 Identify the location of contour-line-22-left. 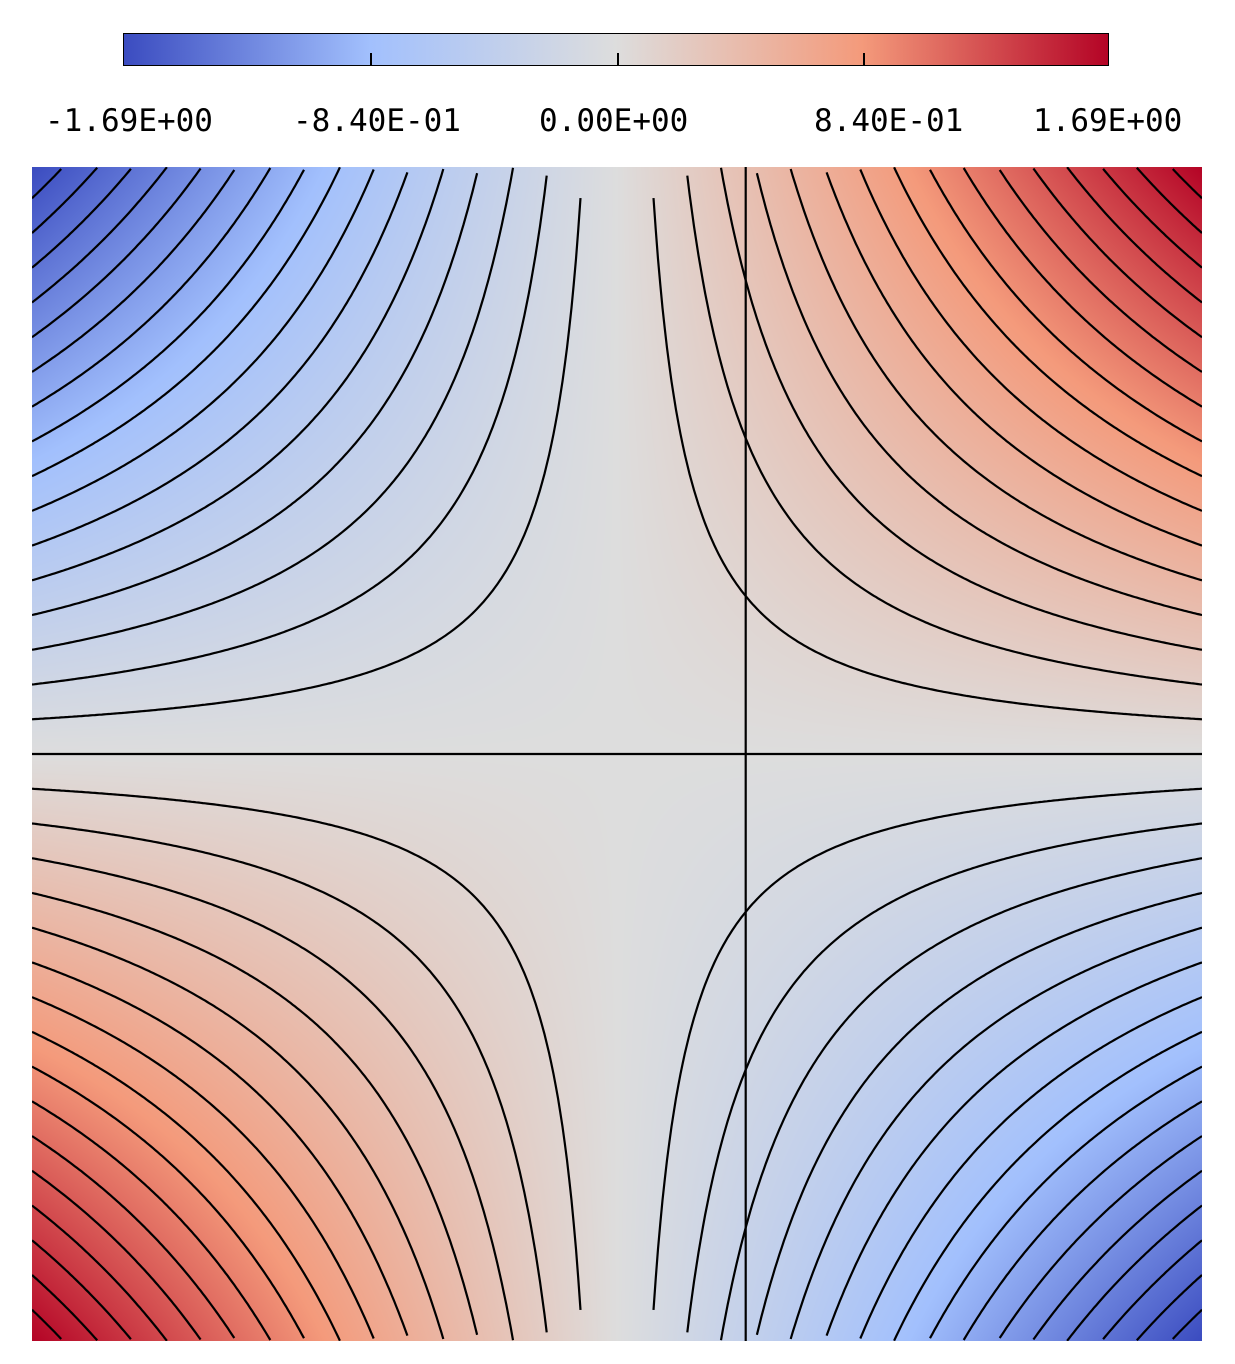
(220, 1148).